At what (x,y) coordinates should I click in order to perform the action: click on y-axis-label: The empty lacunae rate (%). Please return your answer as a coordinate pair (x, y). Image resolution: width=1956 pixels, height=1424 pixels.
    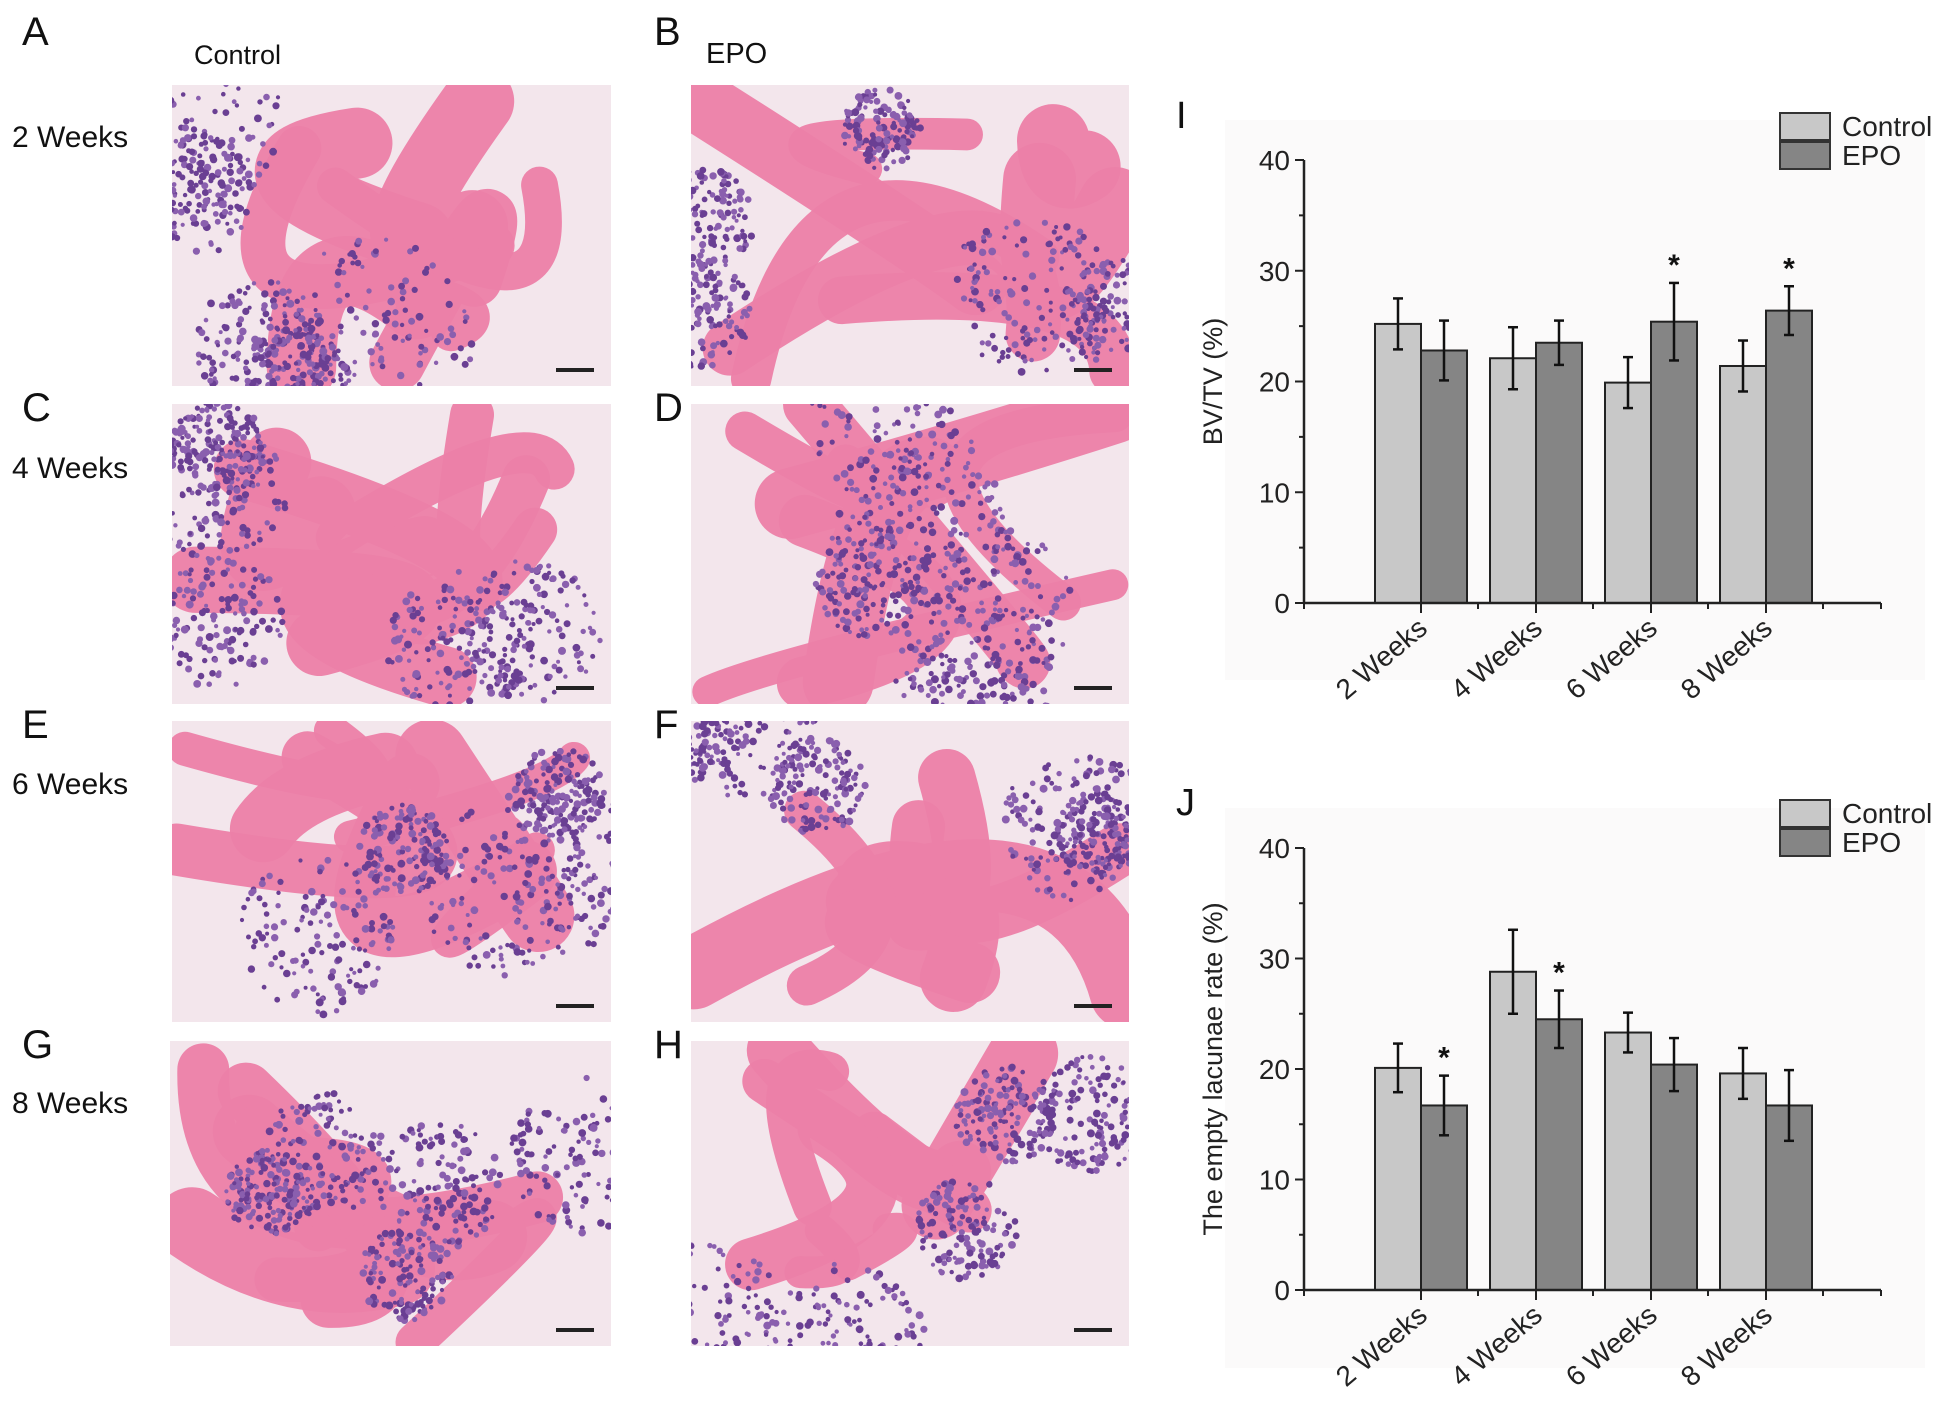
    Looking at the image, I should click on (1213, 1068).